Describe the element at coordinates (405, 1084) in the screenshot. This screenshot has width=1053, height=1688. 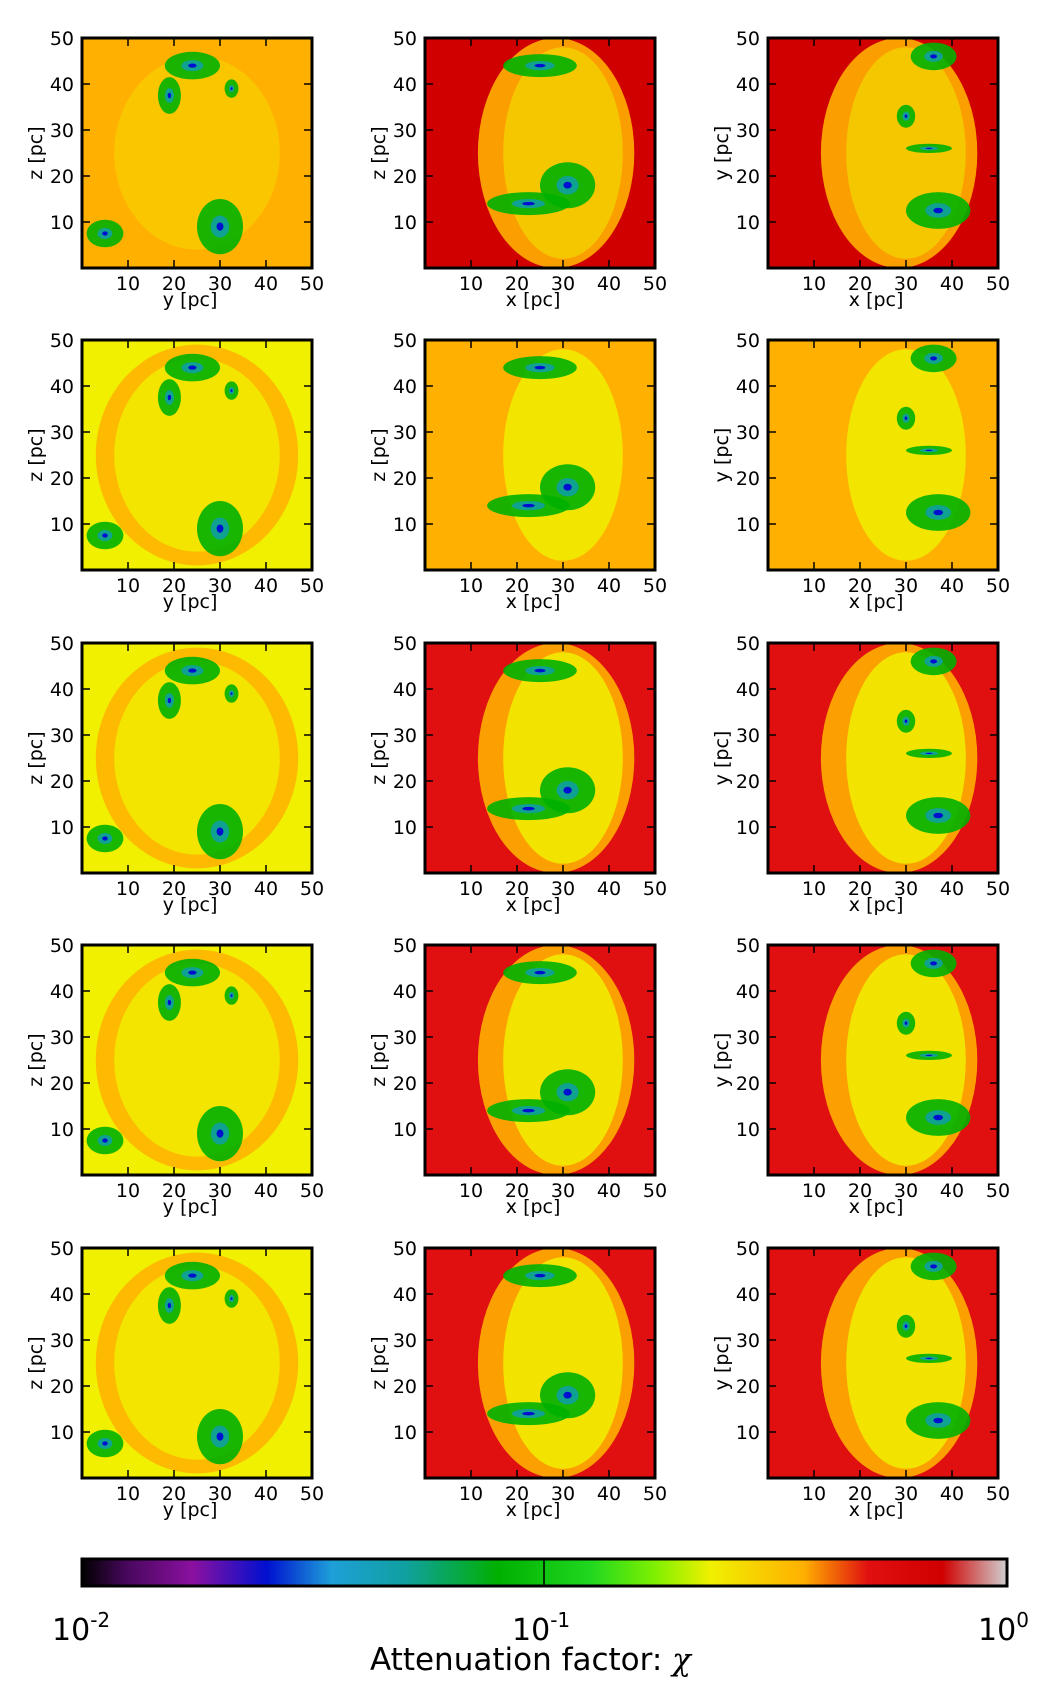
I see `y-tick-label: 20` at that location.